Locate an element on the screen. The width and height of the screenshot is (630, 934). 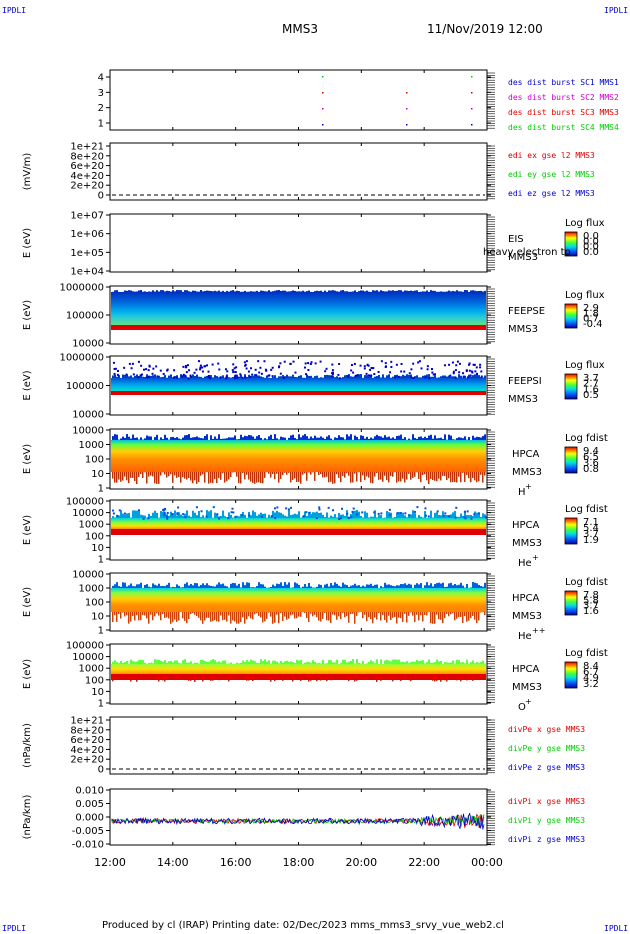
y-axis-label: (nPa/km) is located at coordinates (27, 817).